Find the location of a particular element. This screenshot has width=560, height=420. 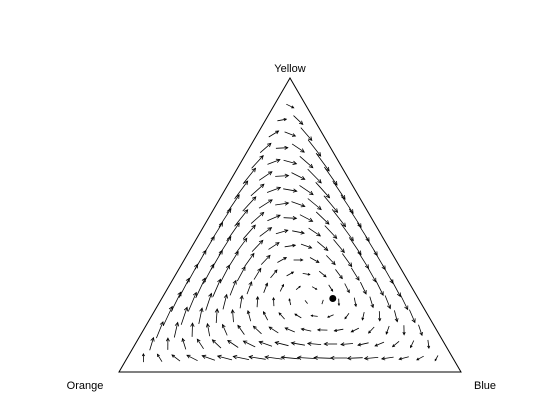

vertex-label-yellow: Yellow is located at coordinates (289, 69).